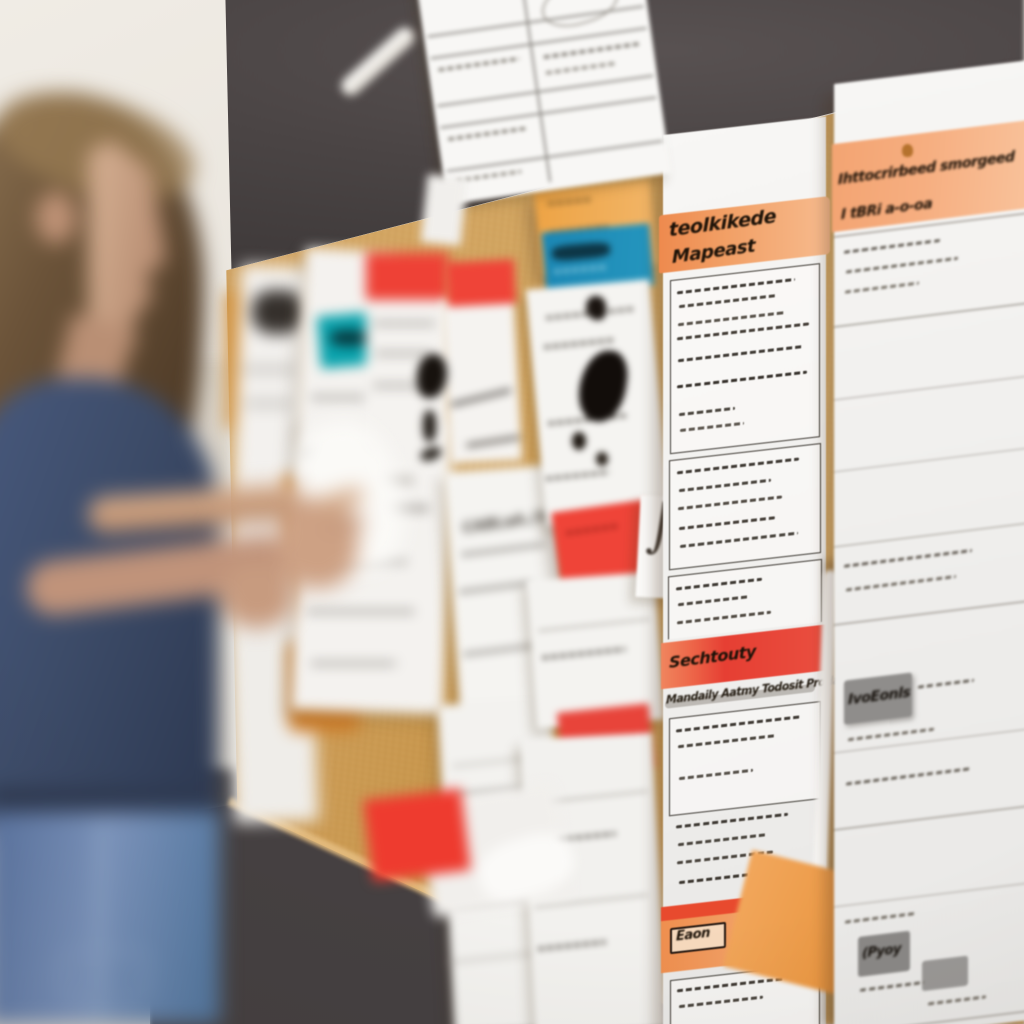 The image size is (1024, 1024). I want to click on small-paper-scrap, so click(444, 210).